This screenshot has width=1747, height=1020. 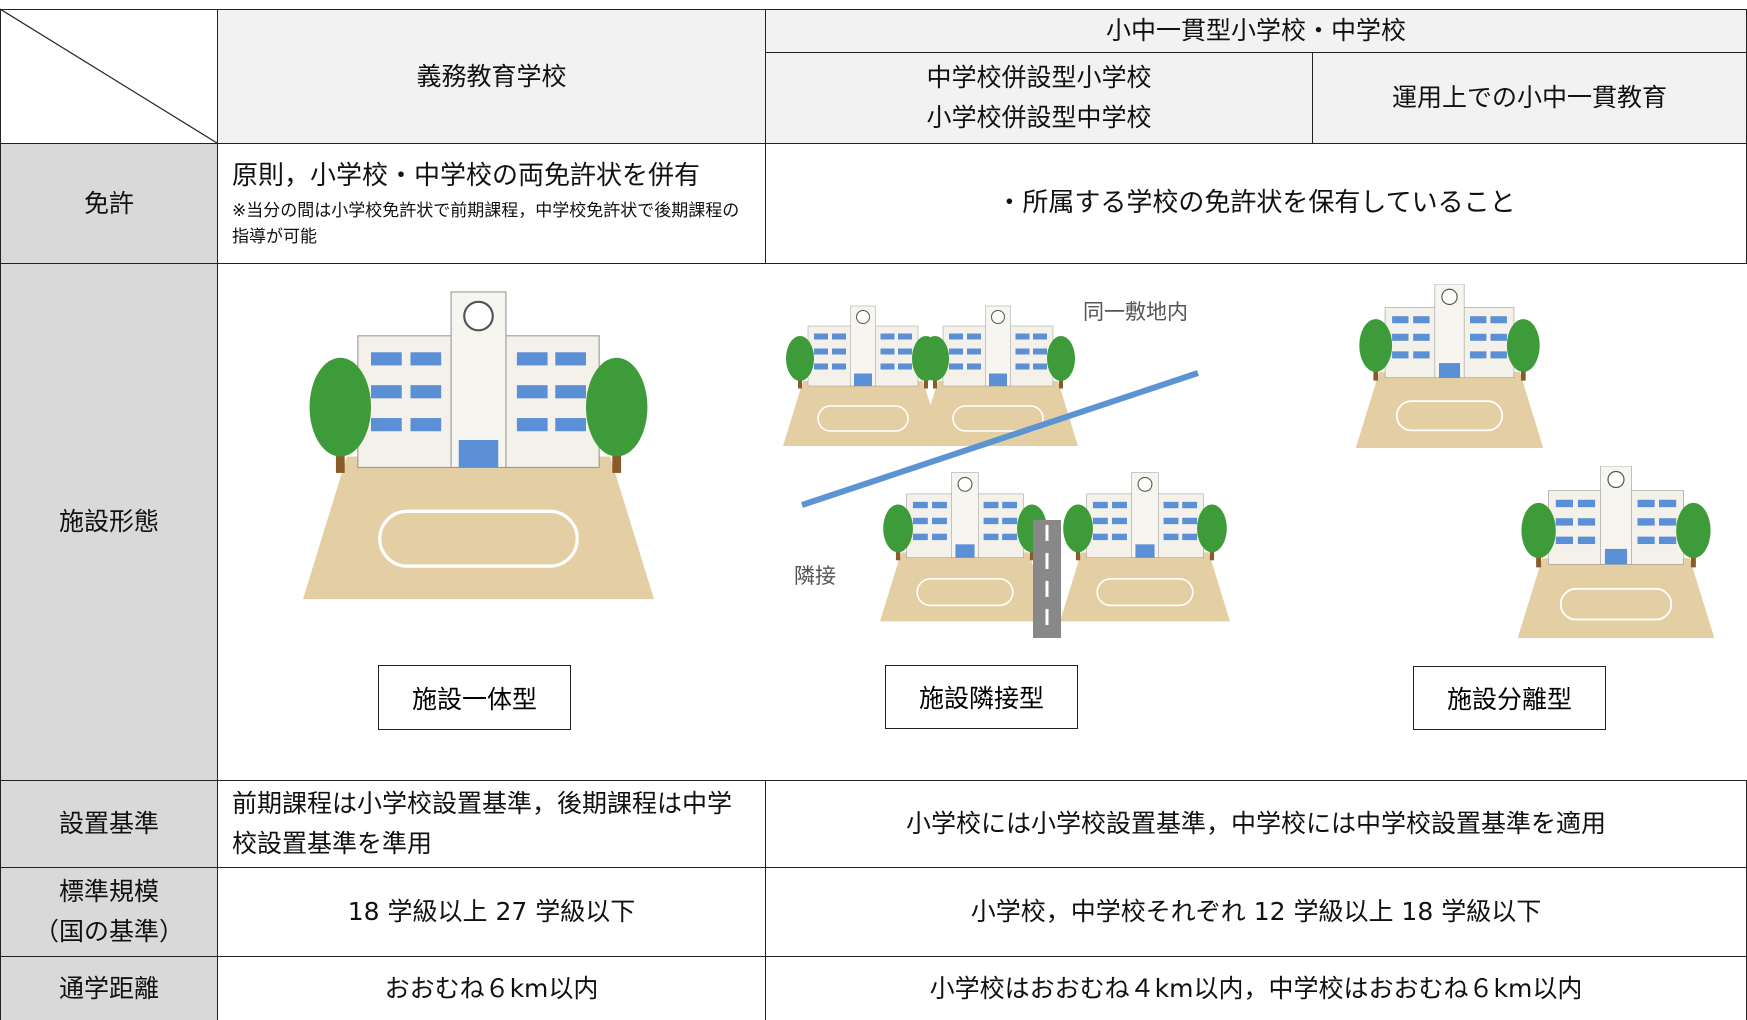 What do you see at coordinates (1135, 312) in the screenshot?
I see `annotation: 同一敷地内` at bounding box center [1135, 312].